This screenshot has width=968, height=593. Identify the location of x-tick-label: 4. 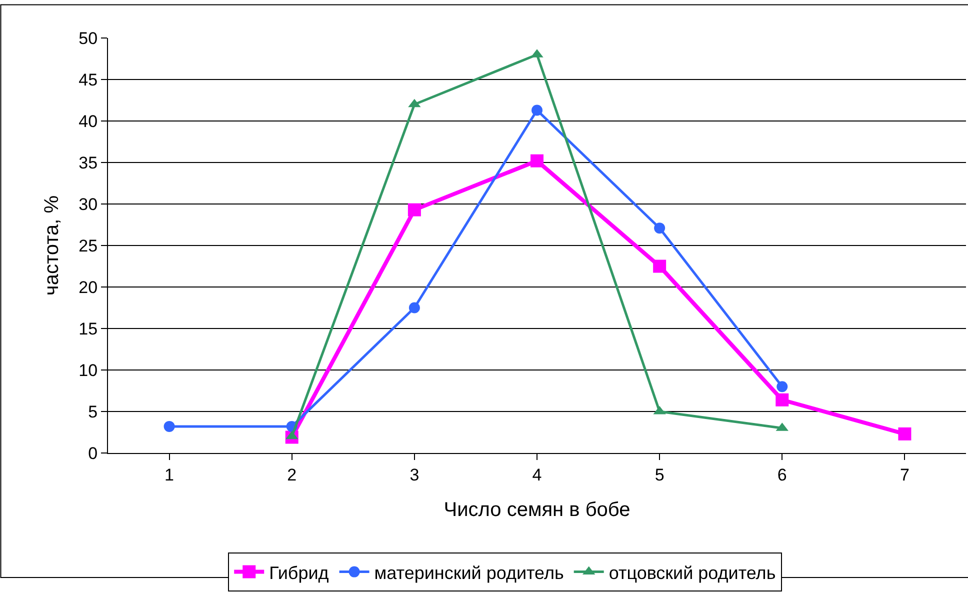
(537, 474).